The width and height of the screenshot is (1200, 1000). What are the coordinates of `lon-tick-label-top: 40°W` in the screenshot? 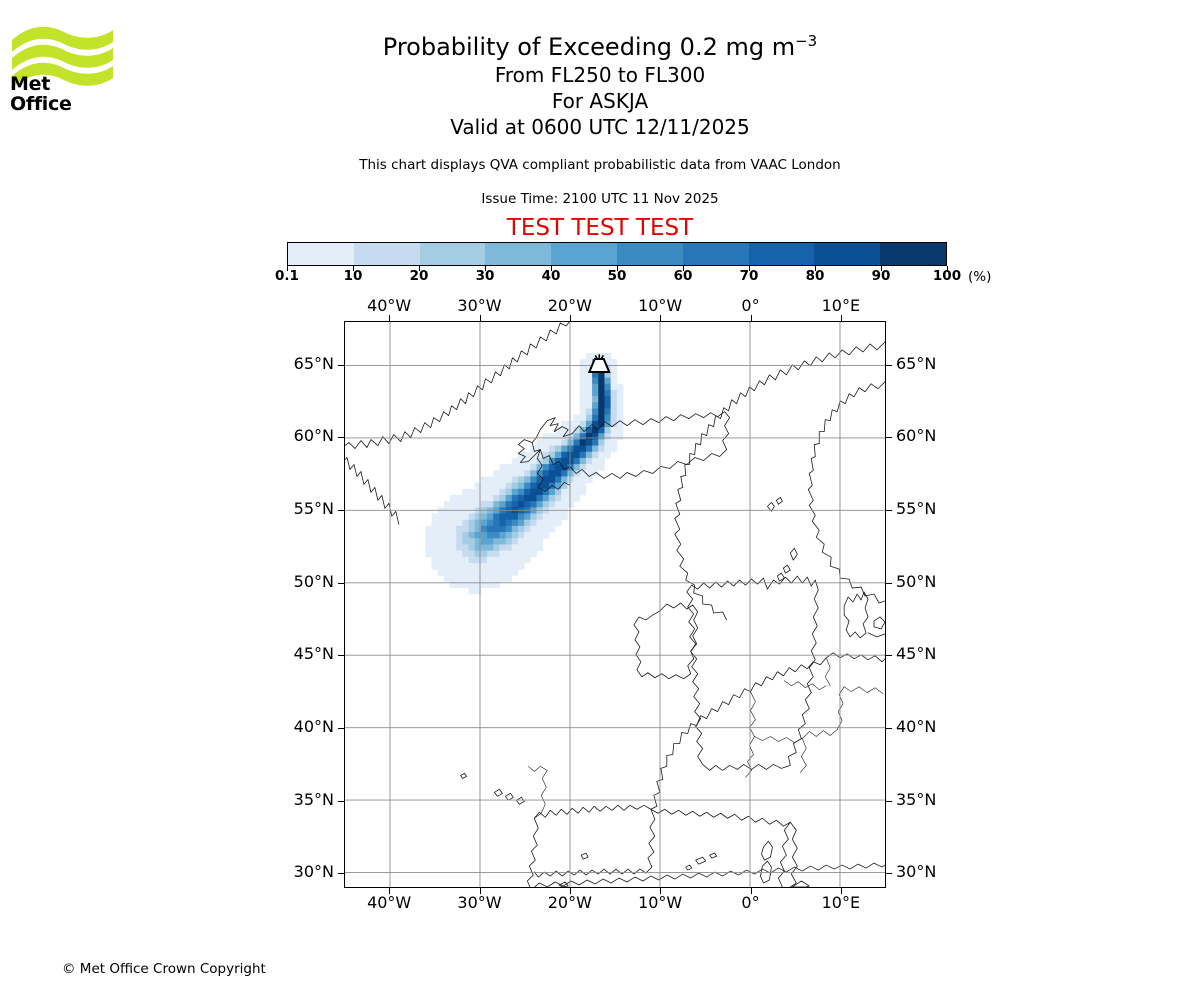 It's located at (389, 305).